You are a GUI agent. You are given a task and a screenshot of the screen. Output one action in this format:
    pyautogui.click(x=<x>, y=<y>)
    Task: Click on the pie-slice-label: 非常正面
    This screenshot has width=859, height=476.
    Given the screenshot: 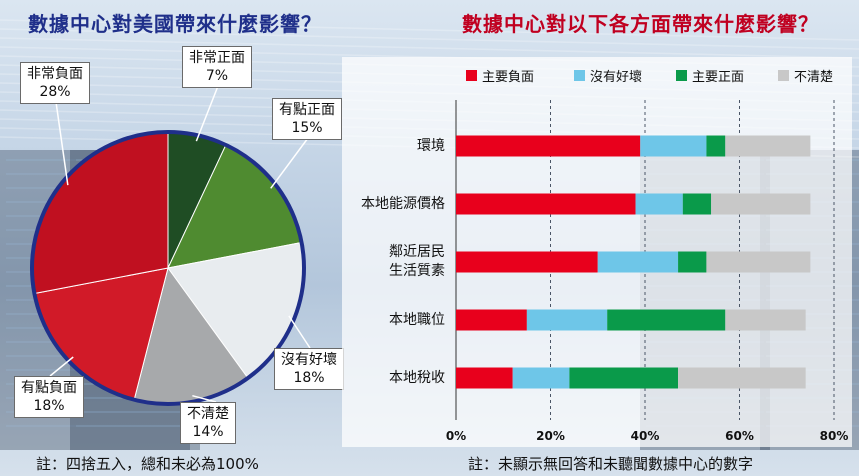 What is the action you would take?
    pyautogui.click(x=217, y=58)
    